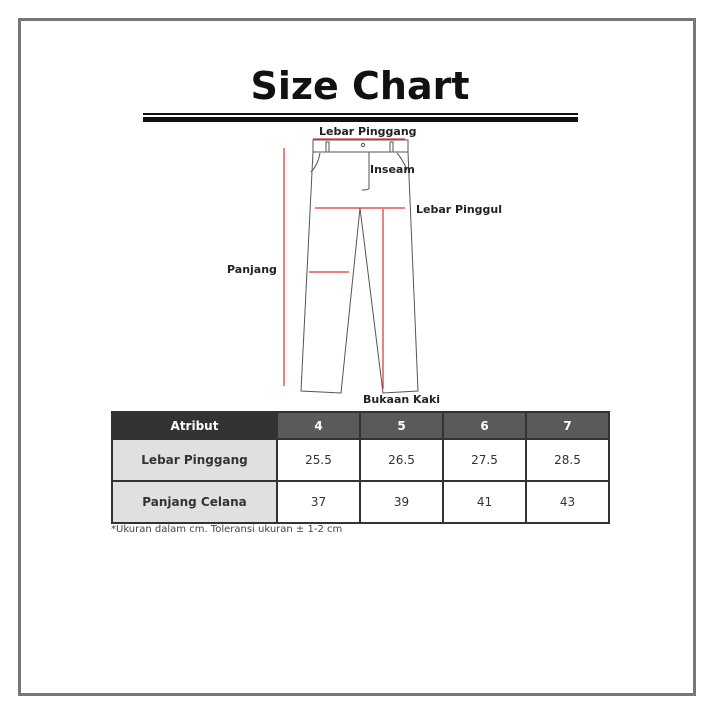  What do you see at coordinates (459, 209) in the screenshot?
I see `label-hip: Lebar Pinggul` at bounding box center [459, 209].